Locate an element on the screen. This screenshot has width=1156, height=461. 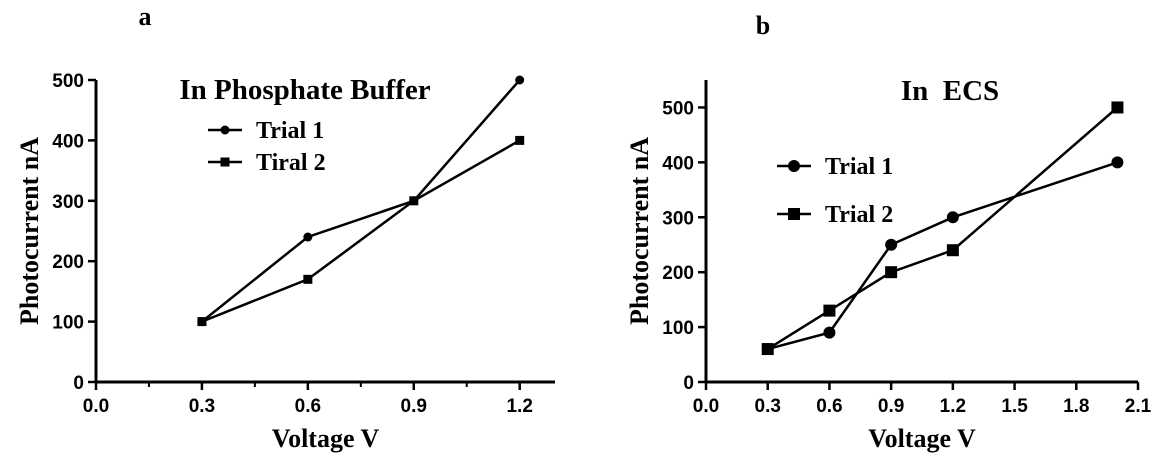
chart-title: In ECS is located at coordinates (950, 91).